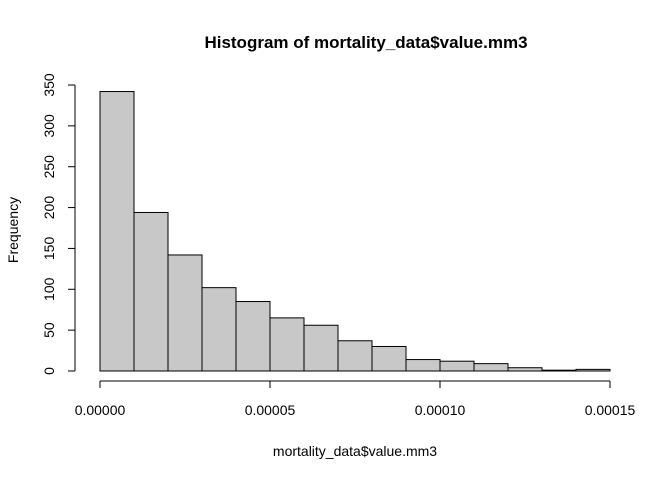 The height and width of the screenshot is (480, 672). I want to click on y-tick-label: 200, so click(49, 208).